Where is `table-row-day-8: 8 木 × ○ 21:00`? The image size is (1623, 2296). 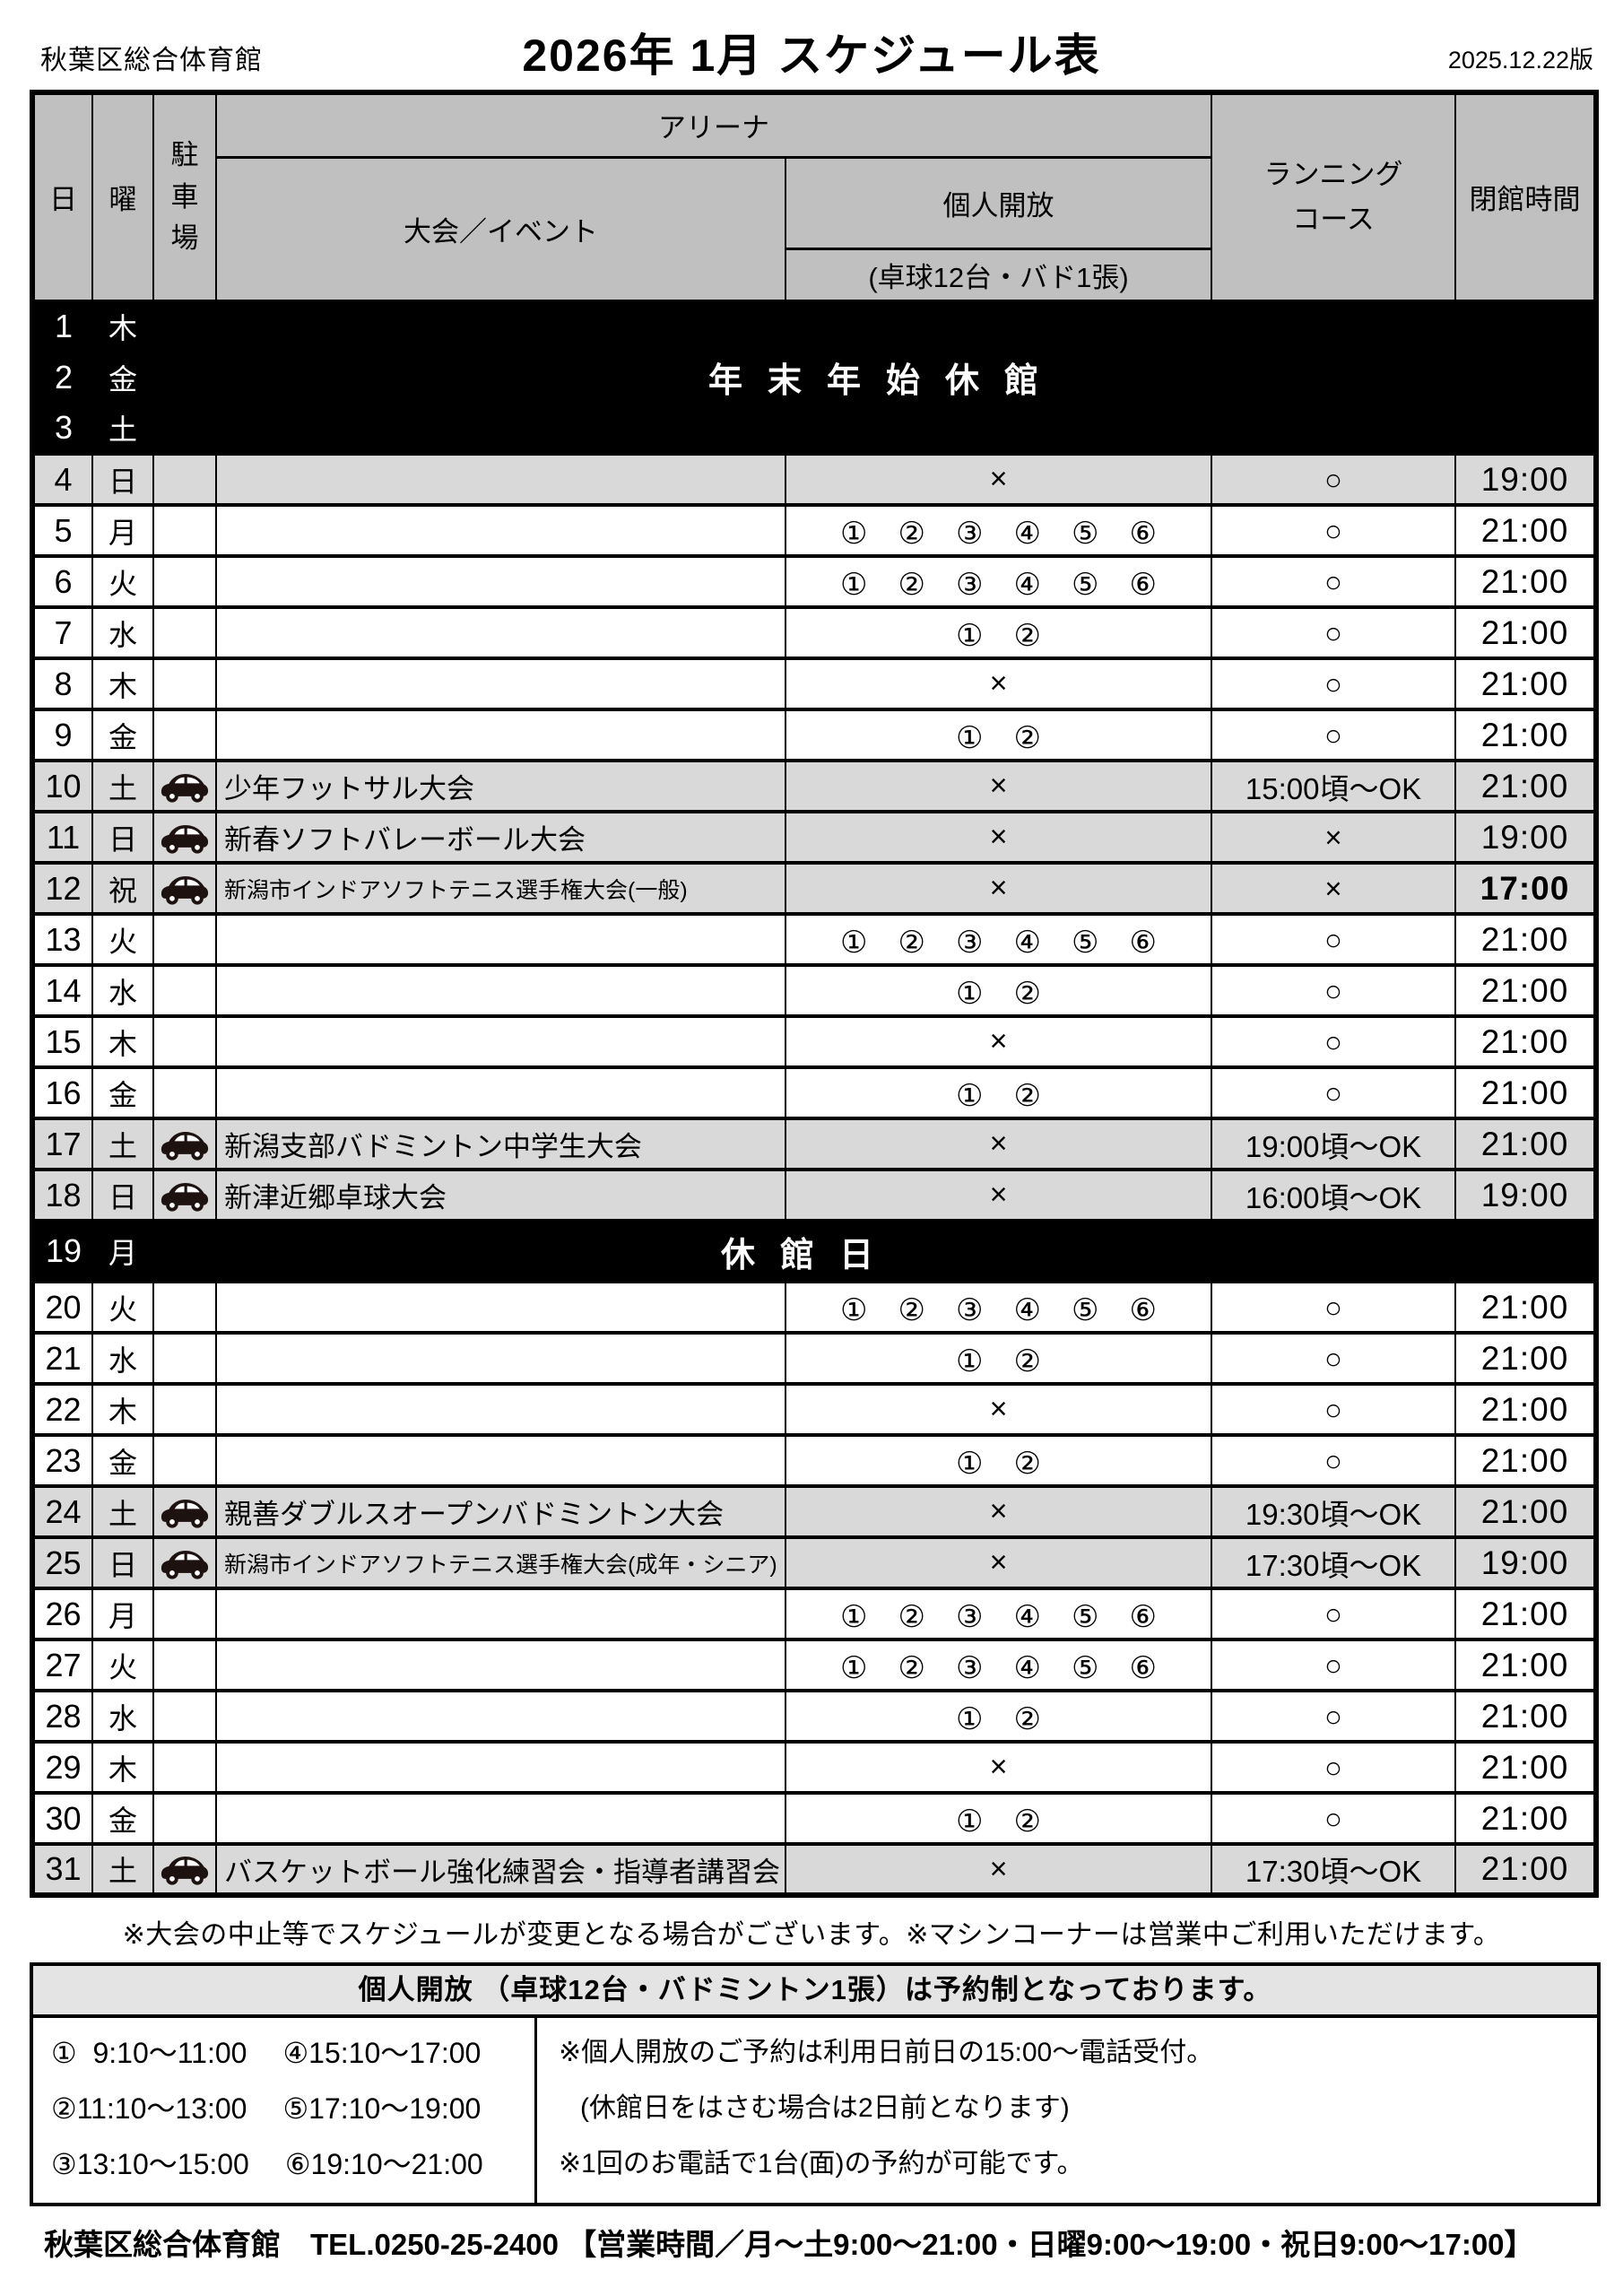
table-row-day-8: 8 木 × ○ 21:00 is located at coordinates (814, 684).